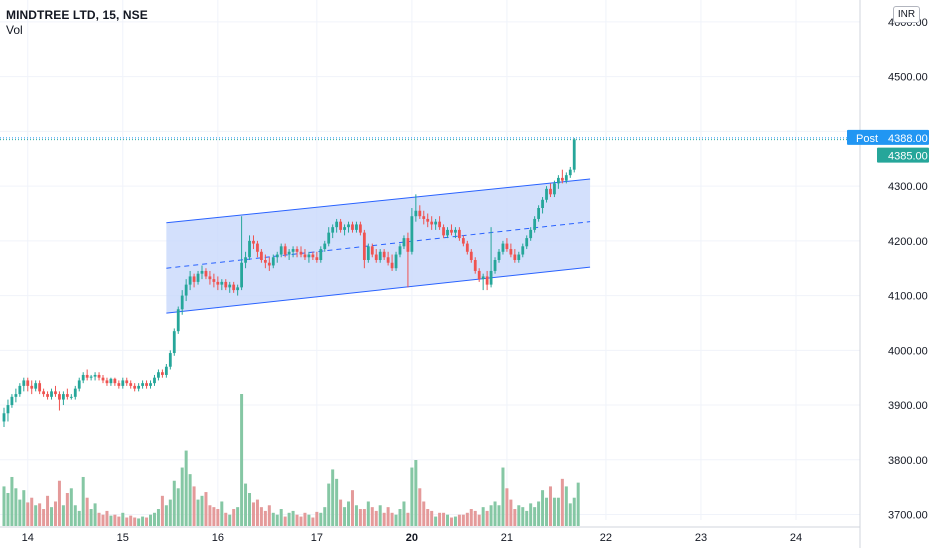 This screenshot has height=555, width=932. Describe the element at coordinates (908, 406) in the screenshot. I see `y-tick-label: 3900.00` at that location.